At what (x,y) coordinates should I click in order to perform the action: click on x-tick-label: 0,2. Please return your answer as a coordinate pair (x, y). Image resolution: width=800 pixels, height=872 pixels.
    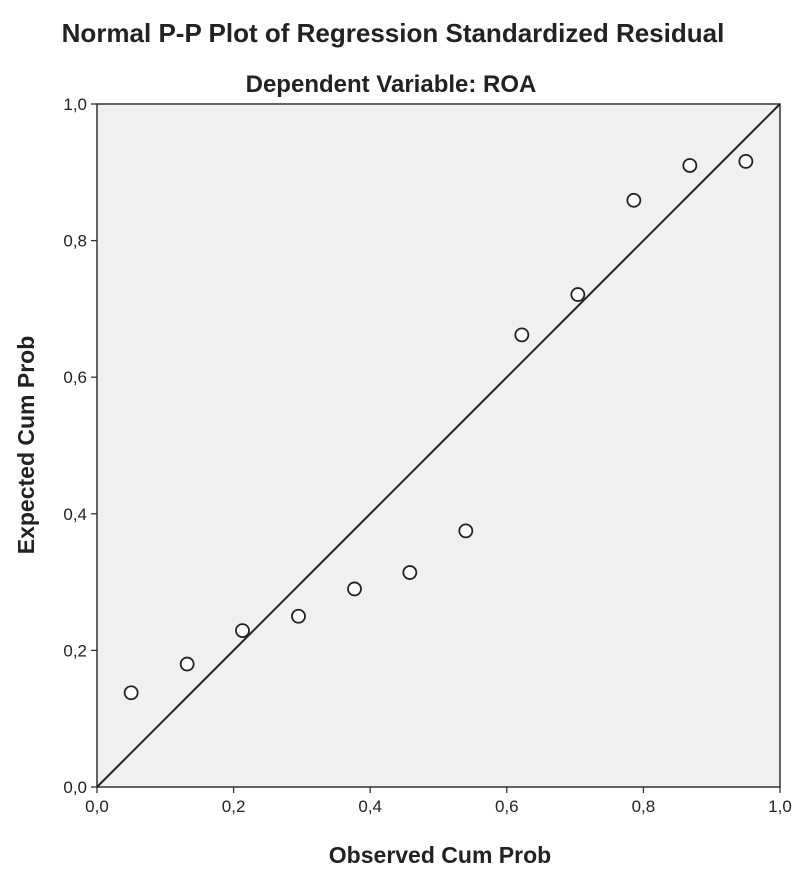
    Looking at the image, I should click on (234, 806).